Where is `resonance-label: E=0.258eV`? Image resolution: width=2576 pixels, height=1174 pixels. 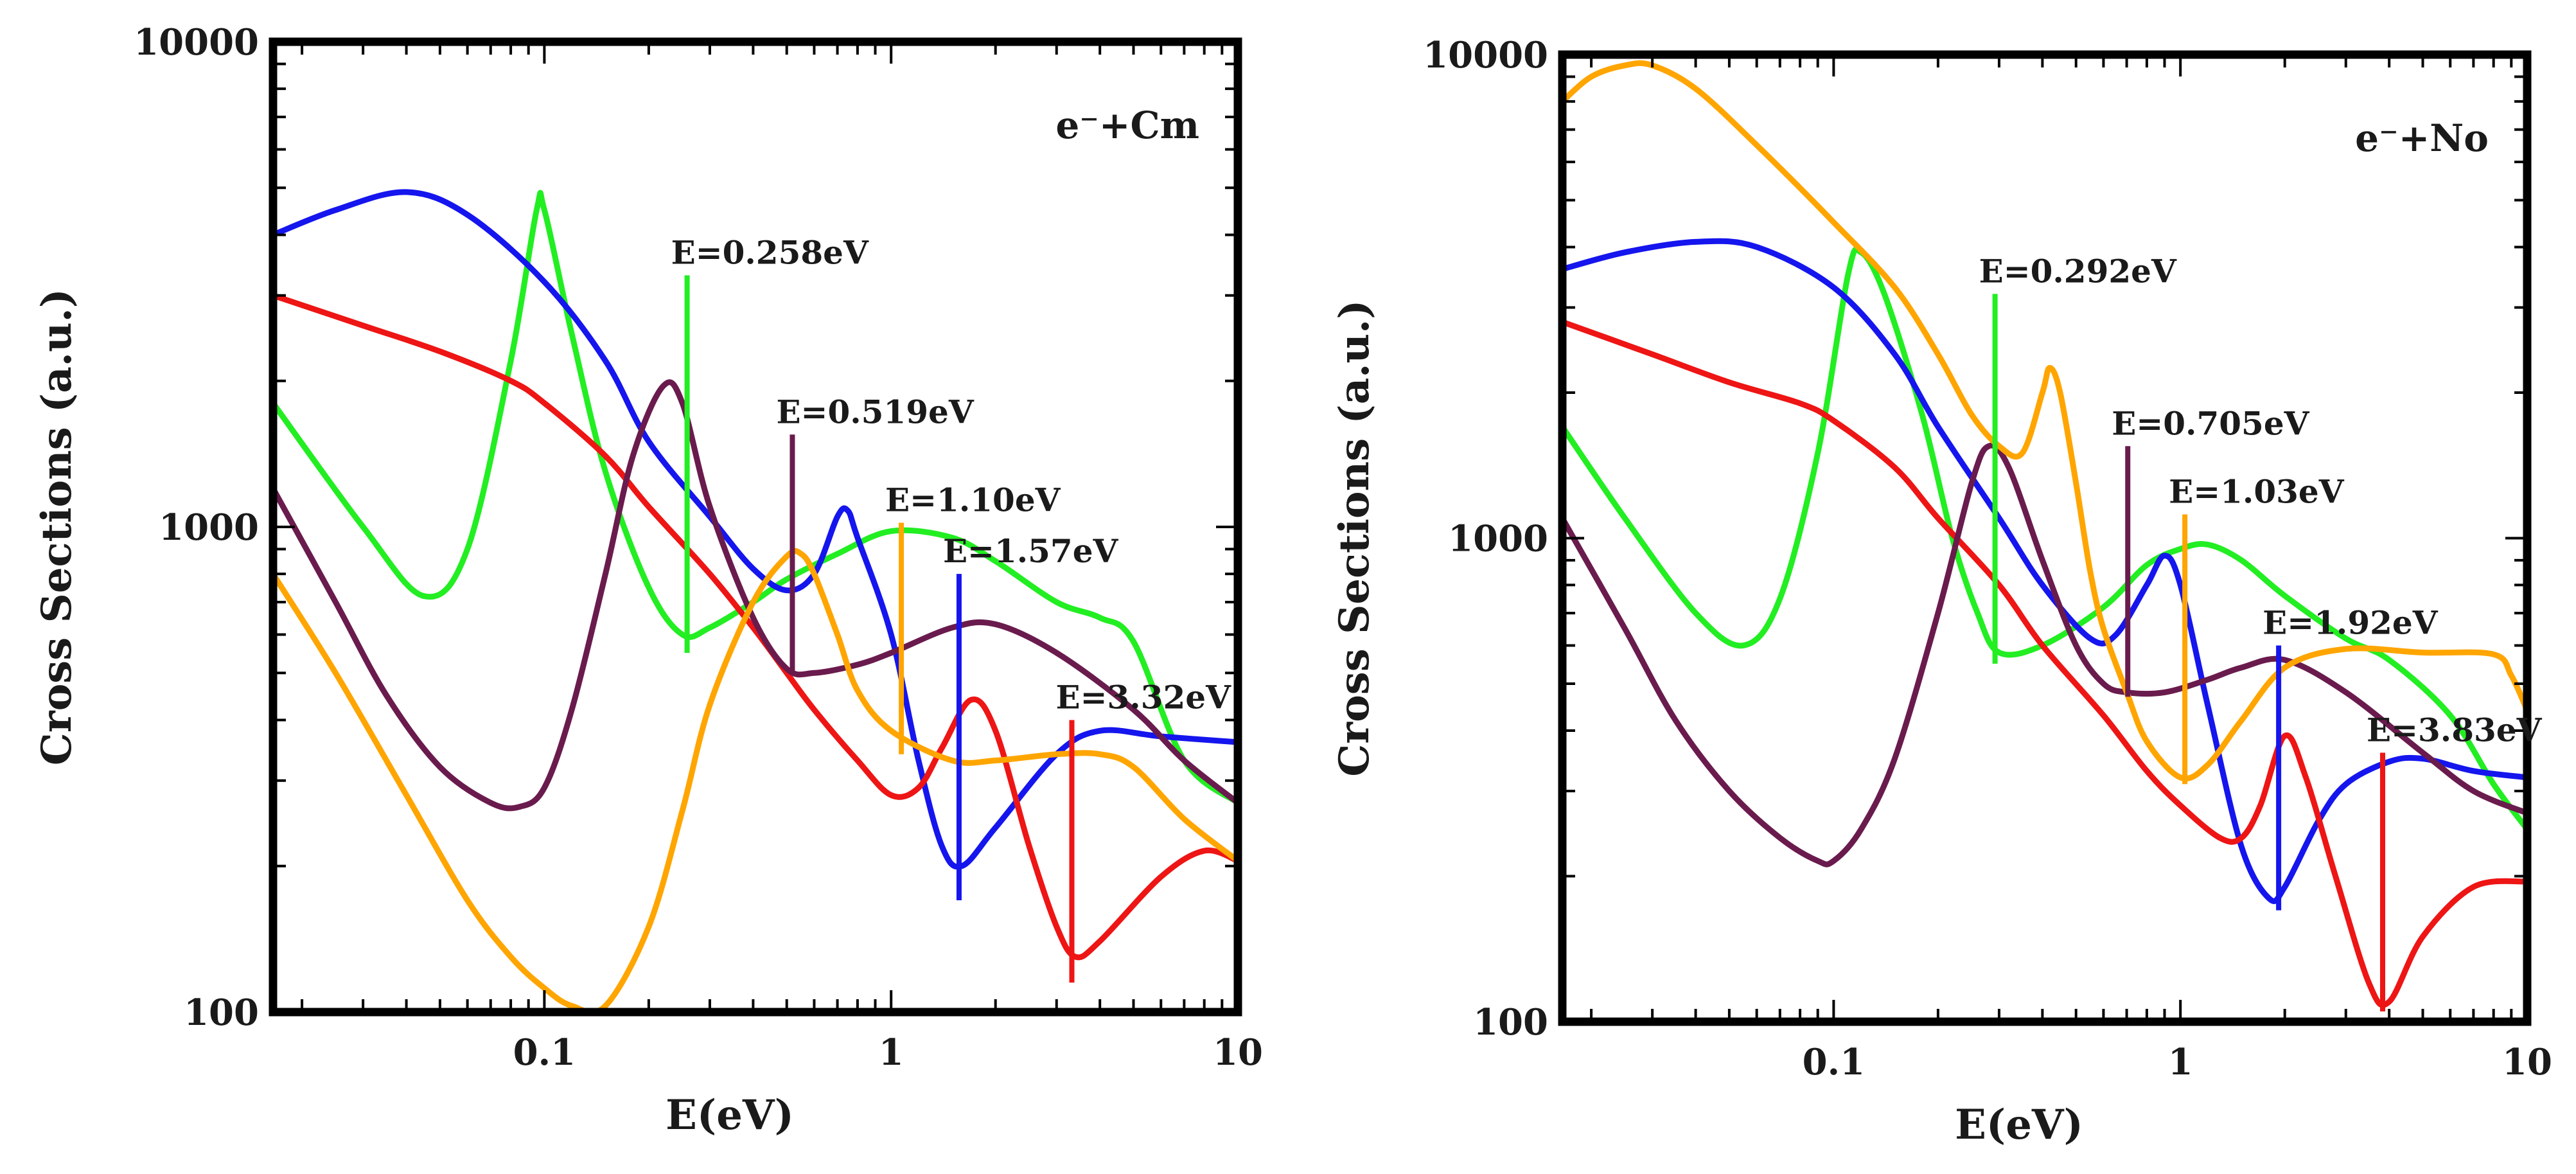 resonance-label: E=0.258eV is located at coordinates (770, 253).